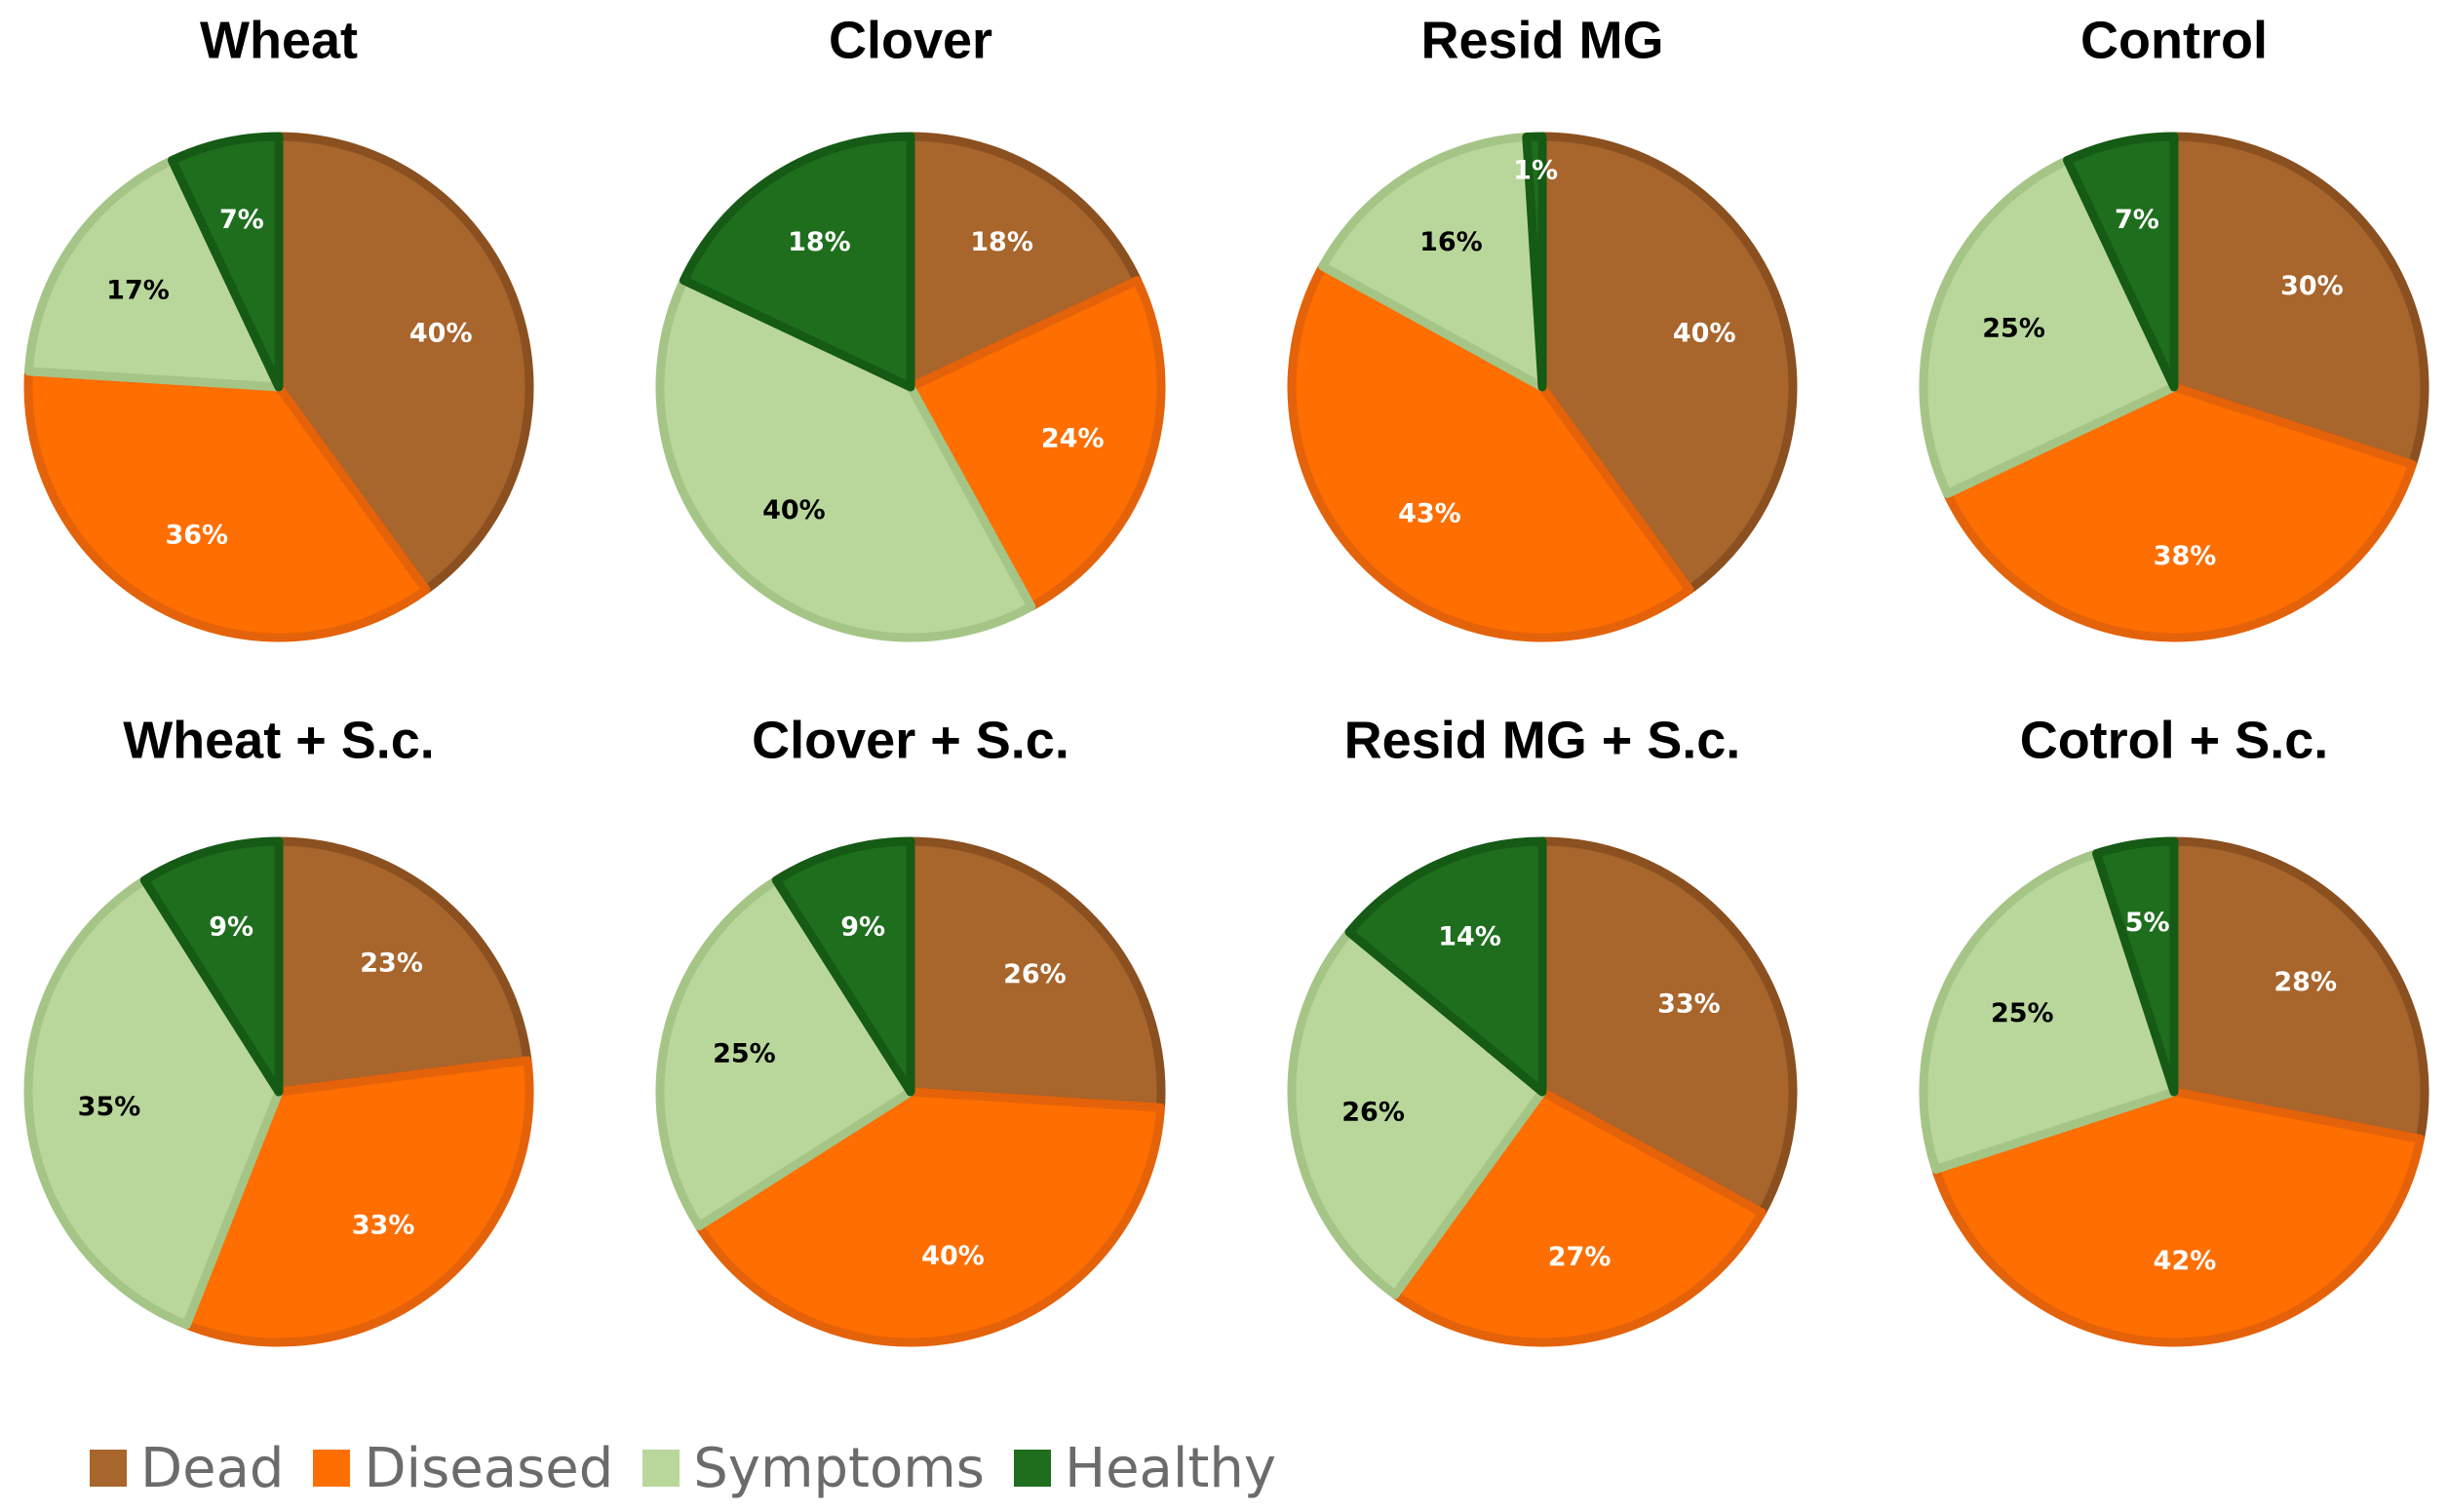 Image resolution: width=2448 pixels, height=1512 pixels. What do you see at coordinates (2013, 328) in the screenshot?
I see `pie-label-control-symptoms: 25%` at bounding box center [2013, 328].